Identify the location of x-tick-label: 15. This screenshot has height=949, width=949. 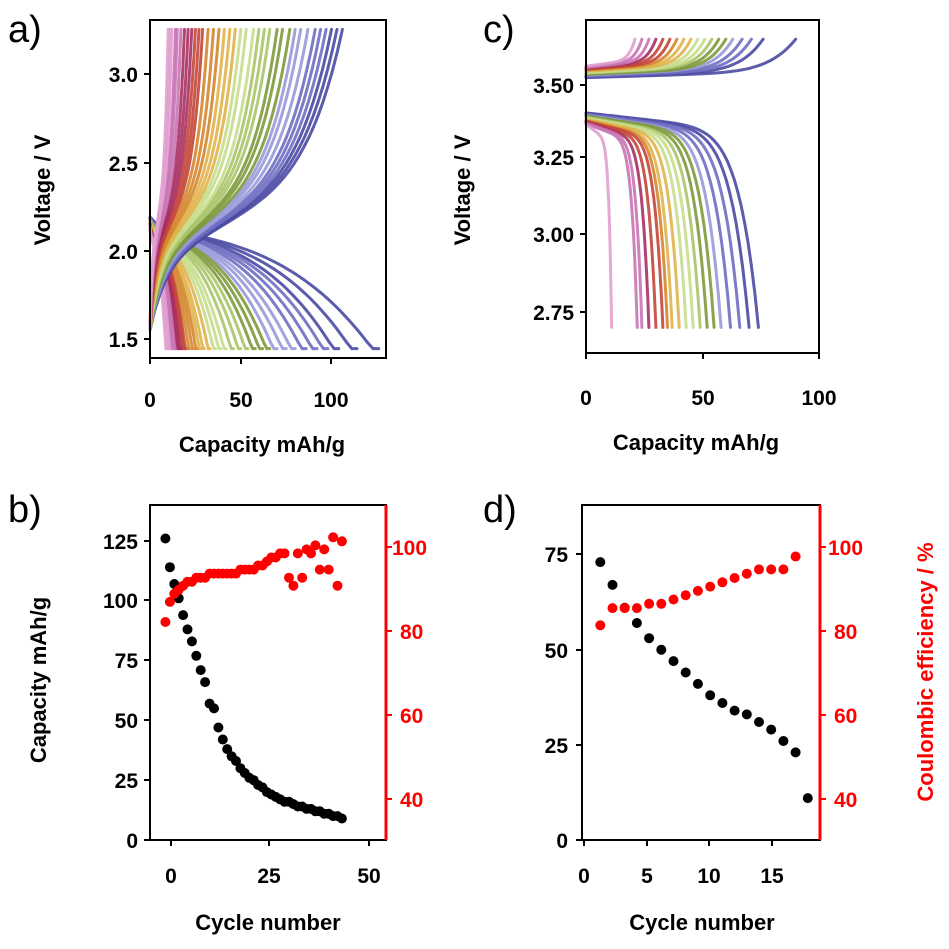
(772, 876).